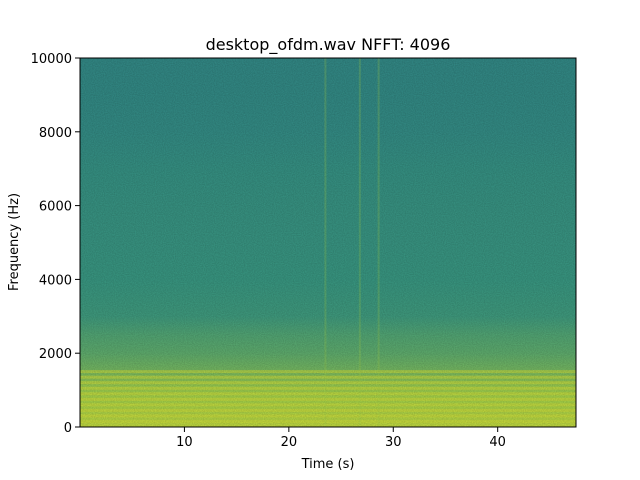 This screenshot has width=640, height=480. What do you see at coordinates (55, 207) in the screenshot?
I see `y-tick-label: 6000` at bounding box center [55, 207].